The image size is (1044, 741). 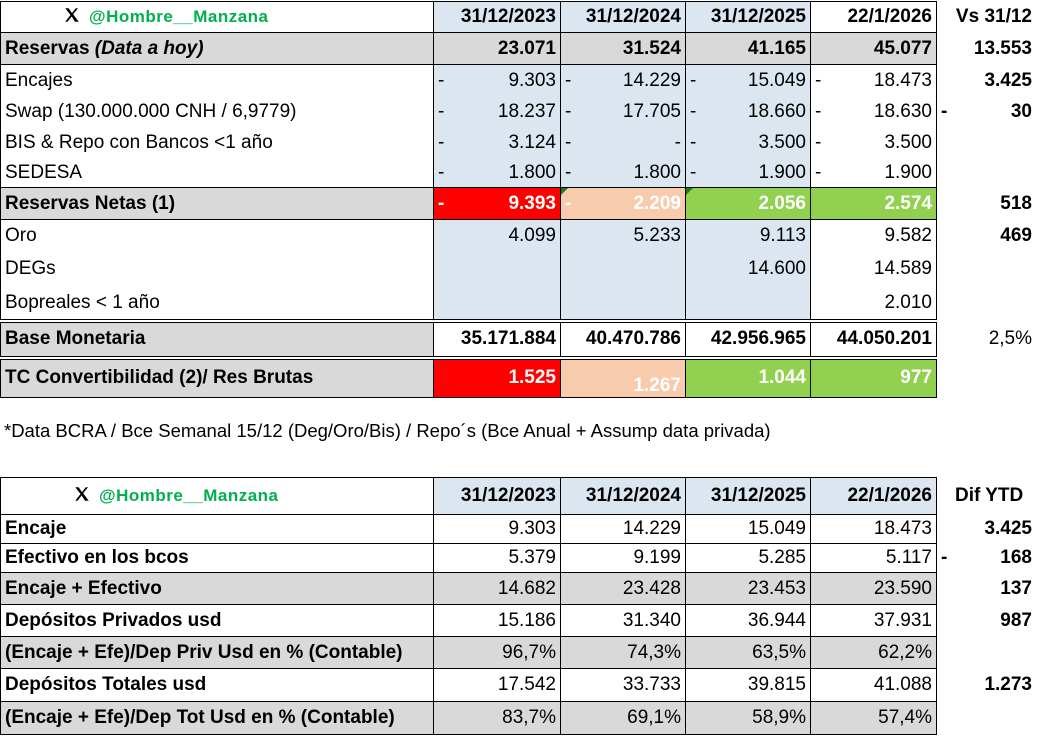 I want to click on cell: 23.453, so click(x=748, y=588).